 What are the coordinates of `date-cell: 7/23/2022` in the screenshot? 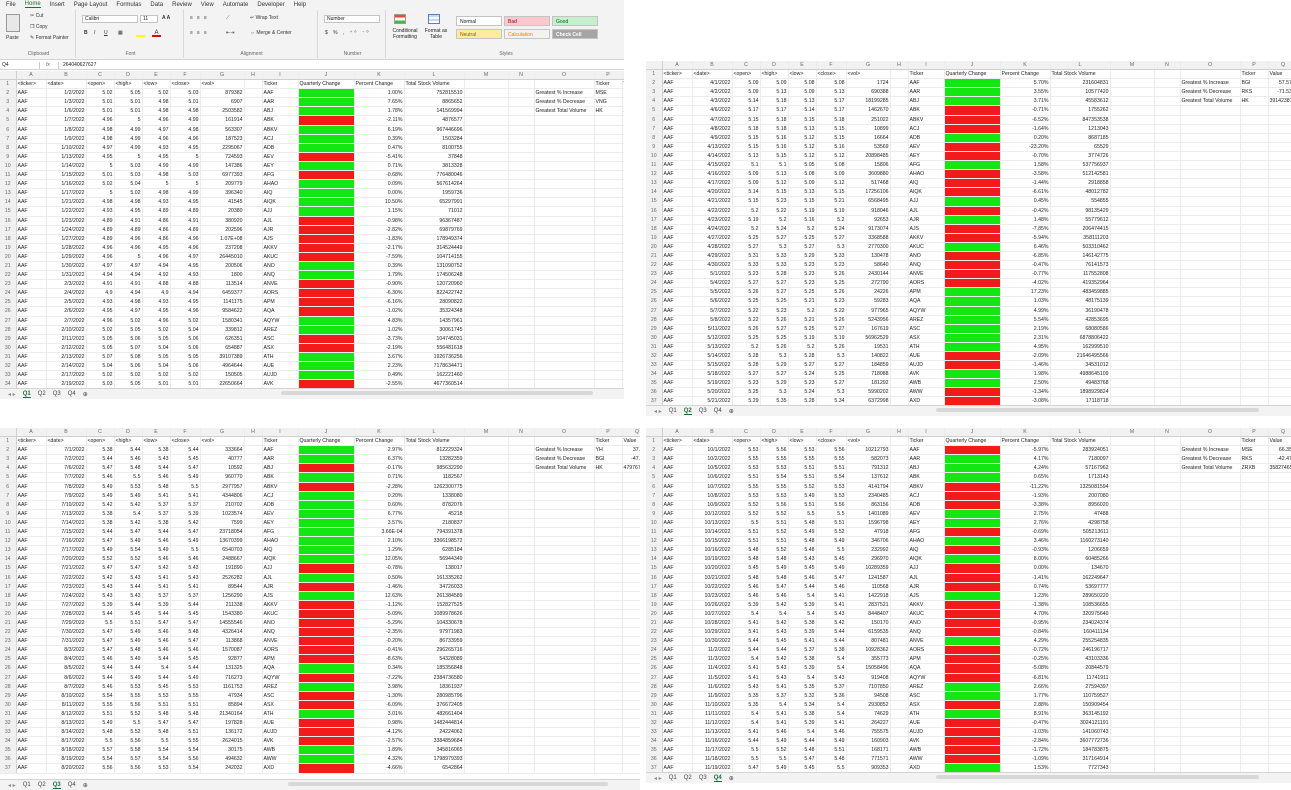 It's located at (66, 587).